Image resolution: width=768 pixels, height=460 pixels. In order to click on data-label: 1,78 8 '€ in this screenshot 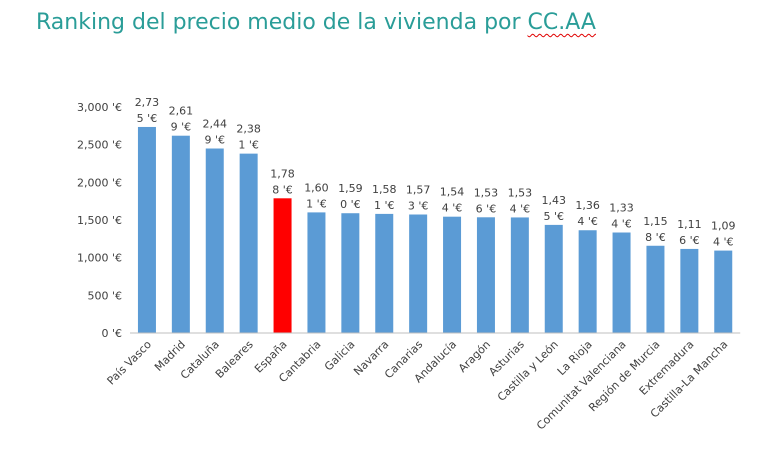, I will do `click(282, 181)`.